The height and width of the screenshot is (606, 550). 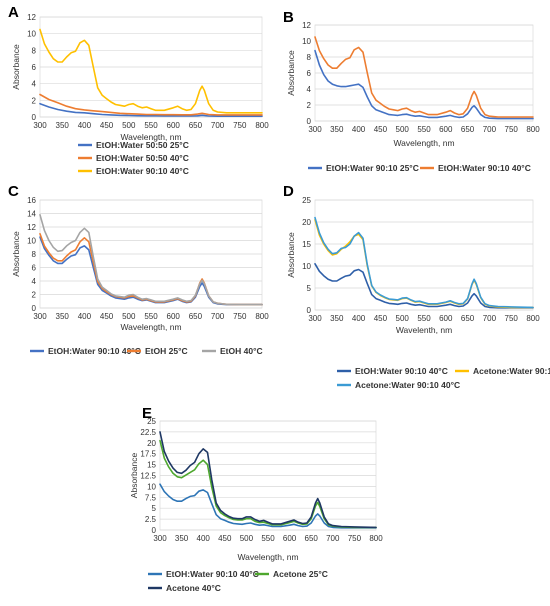 What do you see at coordinates (142, 158) in the screenshot?
I see `legend-entry: EtOH:Water 50:50 40°C` at bounding box center [142, 158].